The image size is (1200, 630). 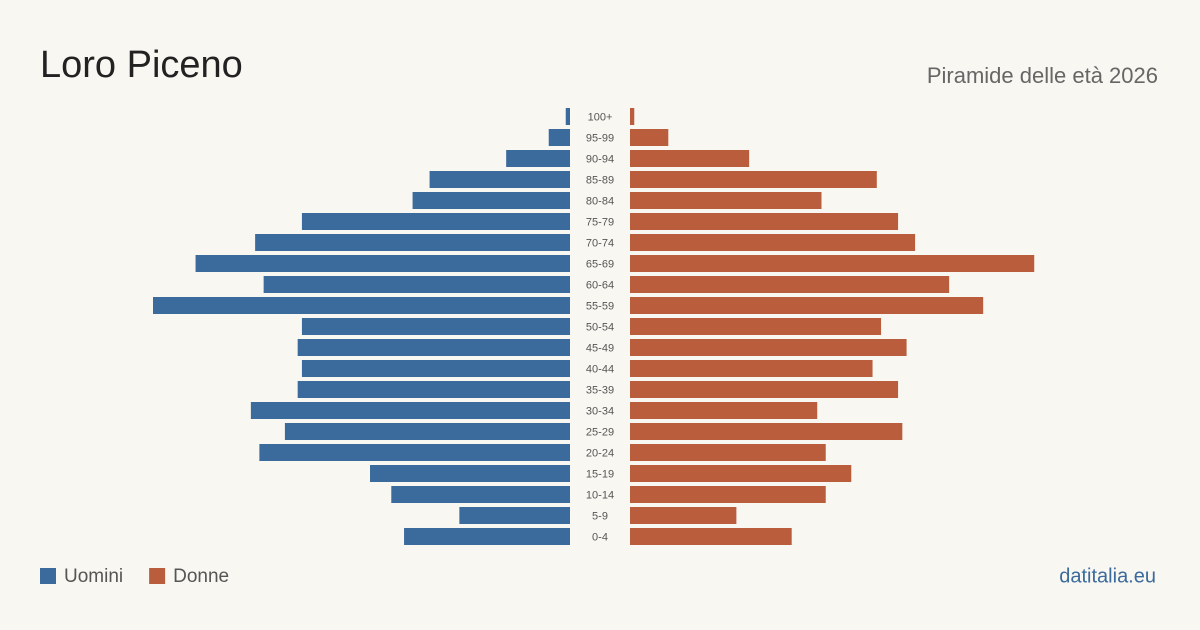 What do you see at coordinates (600, 369) in the screenshot?
I see `age-label: 40-44` at bounding box center [600, 369].